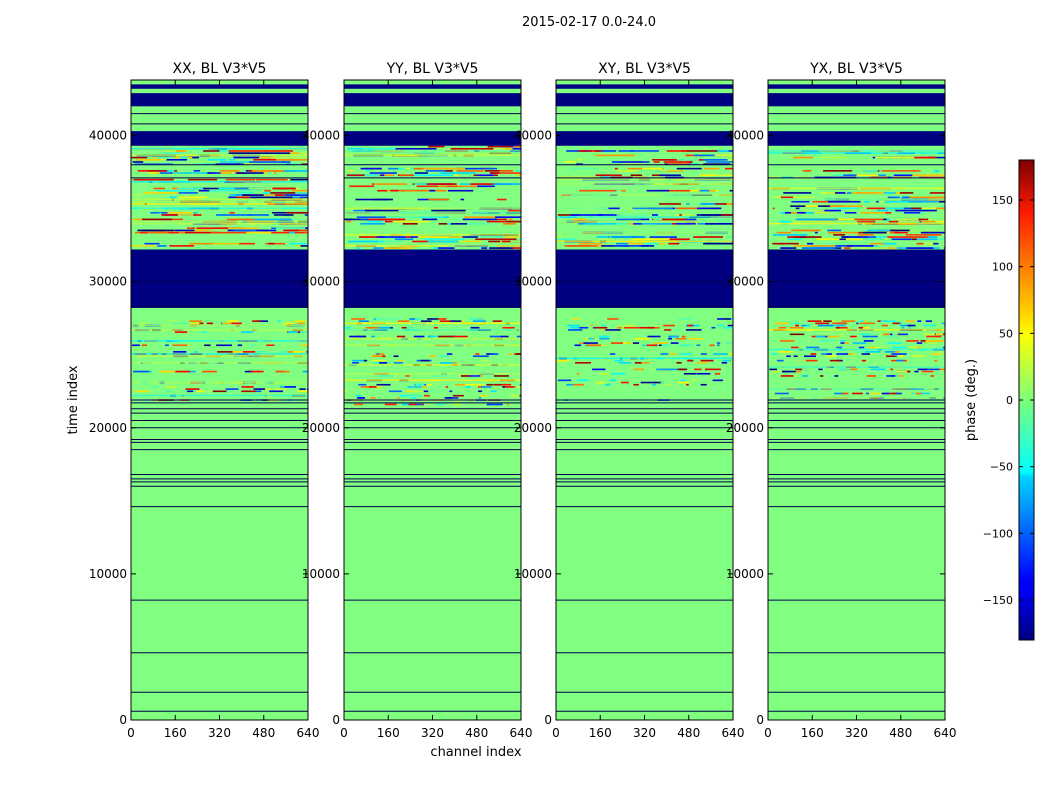  What do you see at coordinates (856, 733) in the screenshot?
I see `x-tick-label: 320` at bounding box center [856, 733].